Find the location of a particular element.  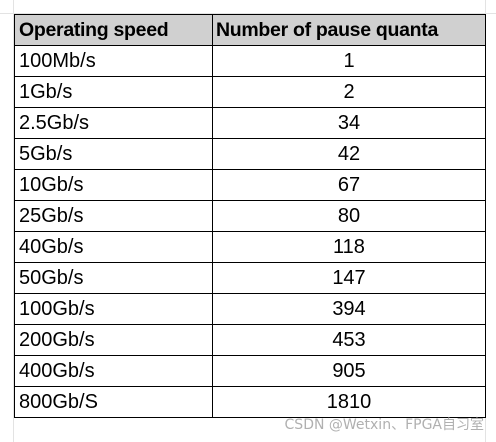

table-row: 10Gb/s 67 is located at coordinates (250, 185).